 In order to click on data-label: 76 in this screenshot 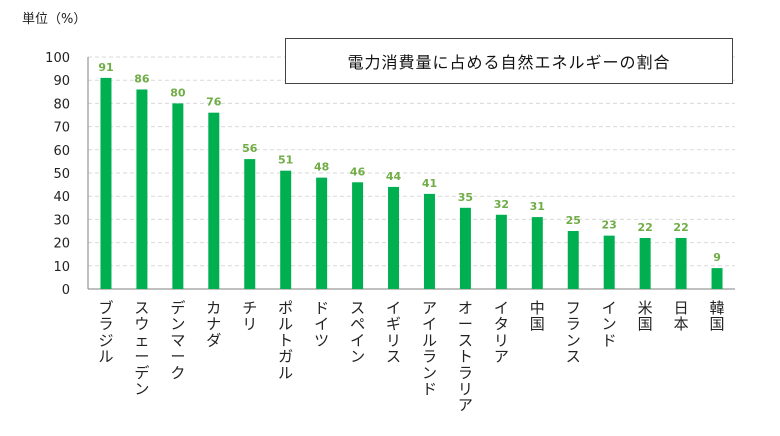, I will do `click(214, 102)`.